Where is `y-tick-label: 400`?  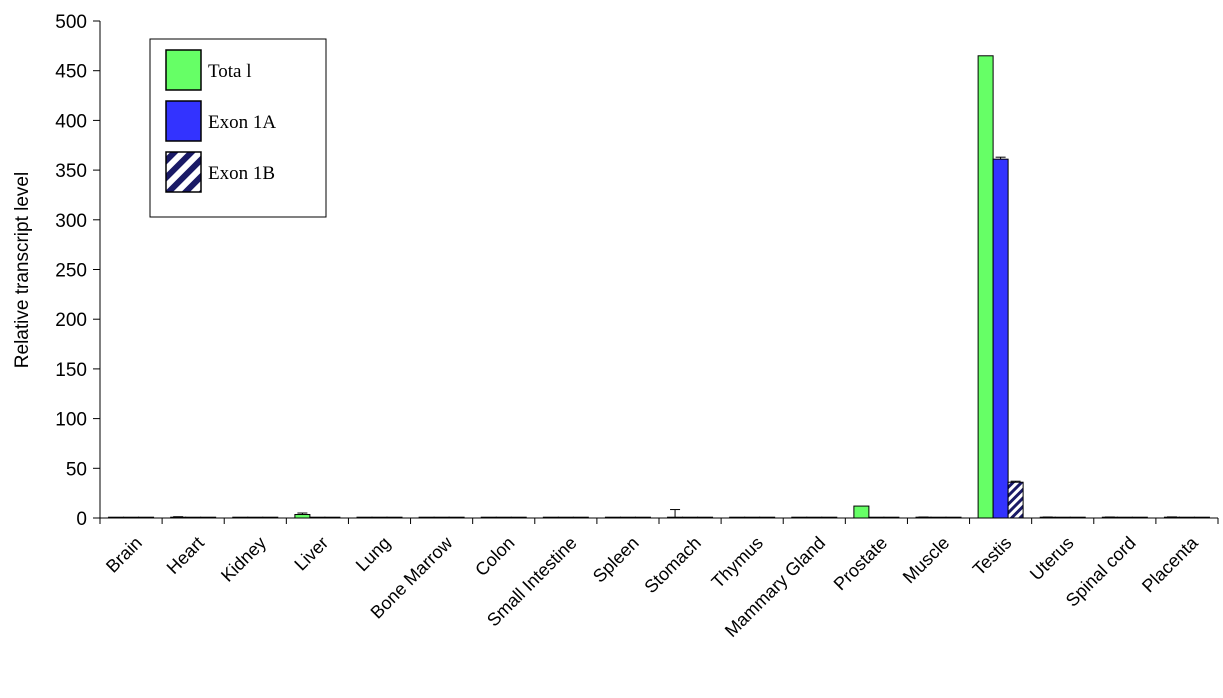 y-tick-label: 400 is located at coordinates (71, 121).